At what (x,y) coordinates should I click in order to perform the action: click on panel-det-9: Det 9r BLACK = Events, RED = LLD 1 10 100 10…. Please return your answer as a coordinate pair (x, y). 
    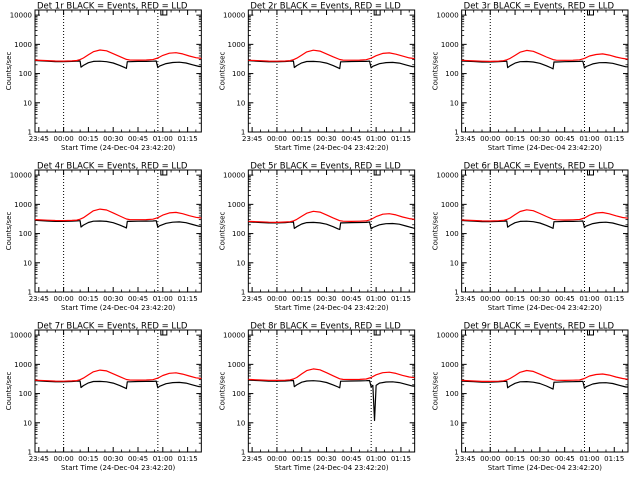
    Looking at the image, I should click on (530, 397).